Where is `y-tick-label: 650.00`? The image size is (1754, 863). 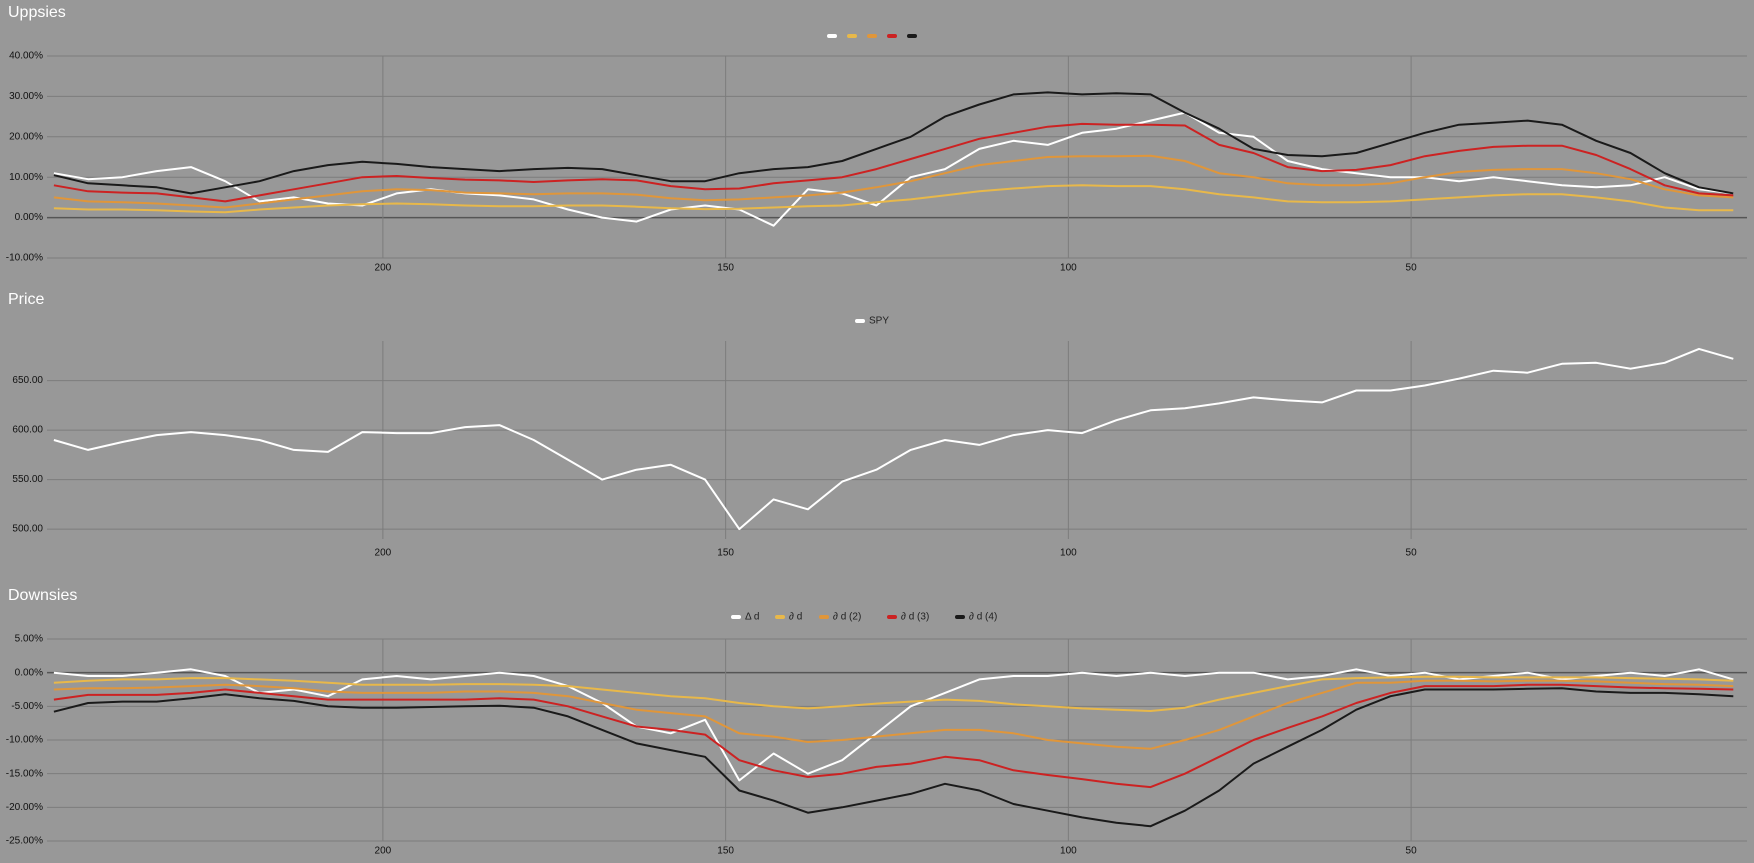 y-tick-label: 650.00 is located at coordinates (27, 380).